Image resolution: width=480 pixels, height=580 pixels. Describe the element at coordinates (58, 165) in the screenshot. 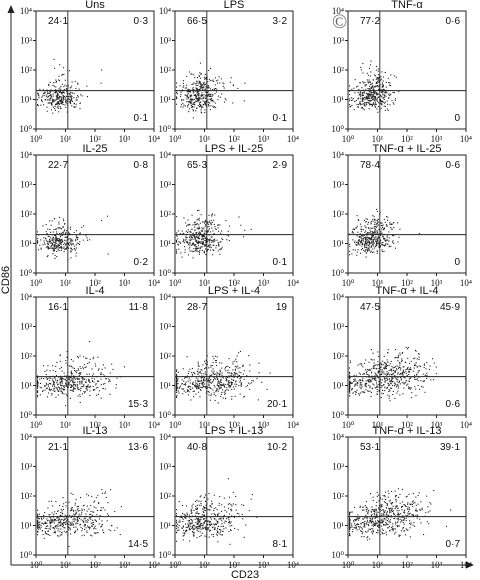

I see `quadrant-upper-left-percent: 22·7` at that location.